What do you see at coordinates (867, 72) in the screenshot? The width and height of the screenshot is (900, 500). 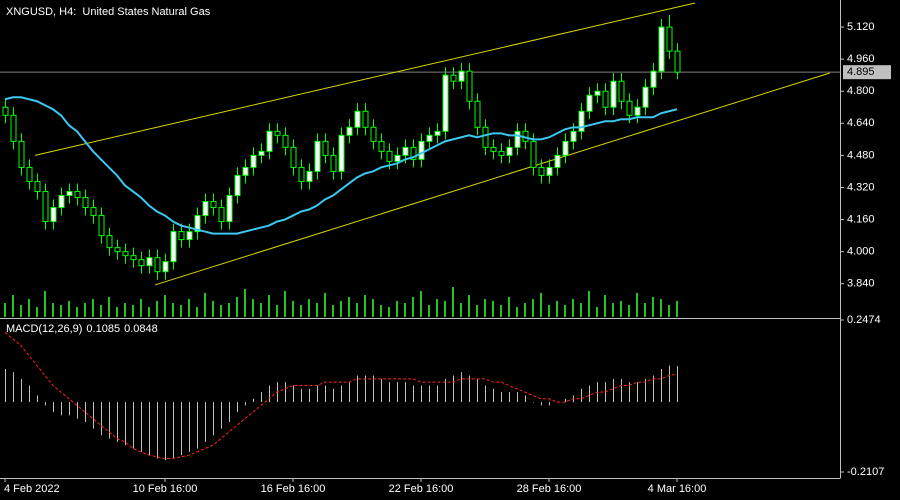 I see `price-label-box` at bounding box center [867, 72].